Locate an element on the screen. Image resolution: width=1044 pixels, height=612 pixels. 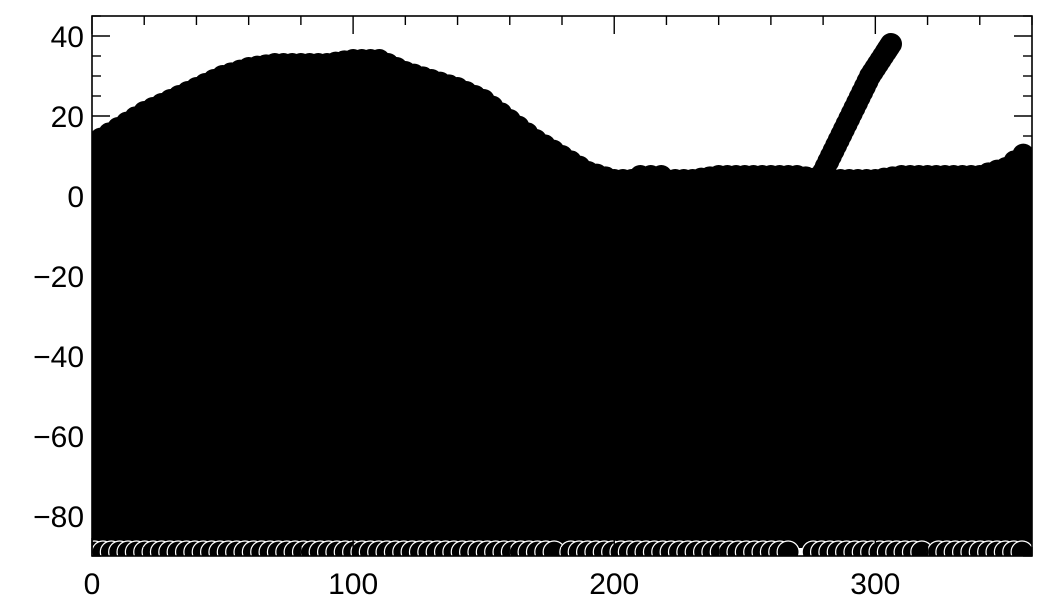
y-tick-label: 0 is located at coordinates (75, 197).